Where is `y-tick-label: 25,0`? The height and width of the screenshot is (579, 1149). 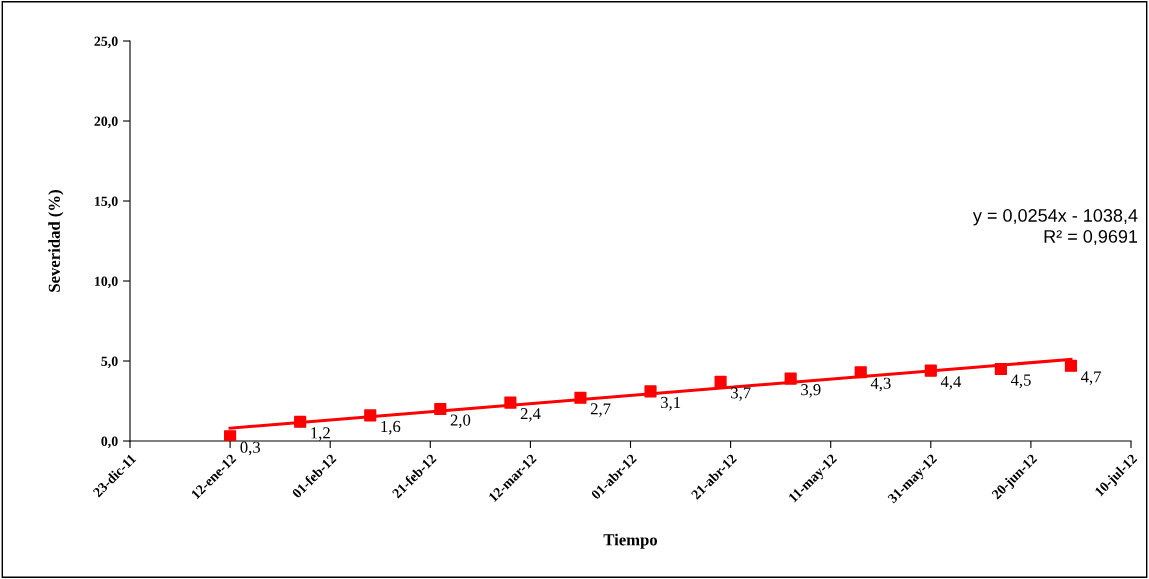
y-tick-label: 25,0 is located at coordinates (106, 42).